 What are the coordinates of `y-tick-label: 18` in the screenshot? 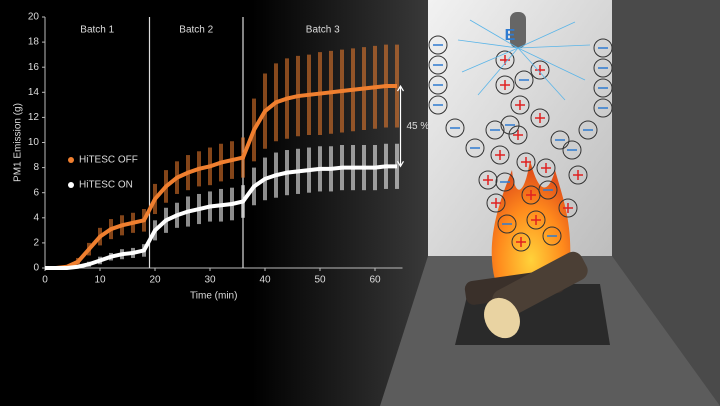 It's located at (34, 42).